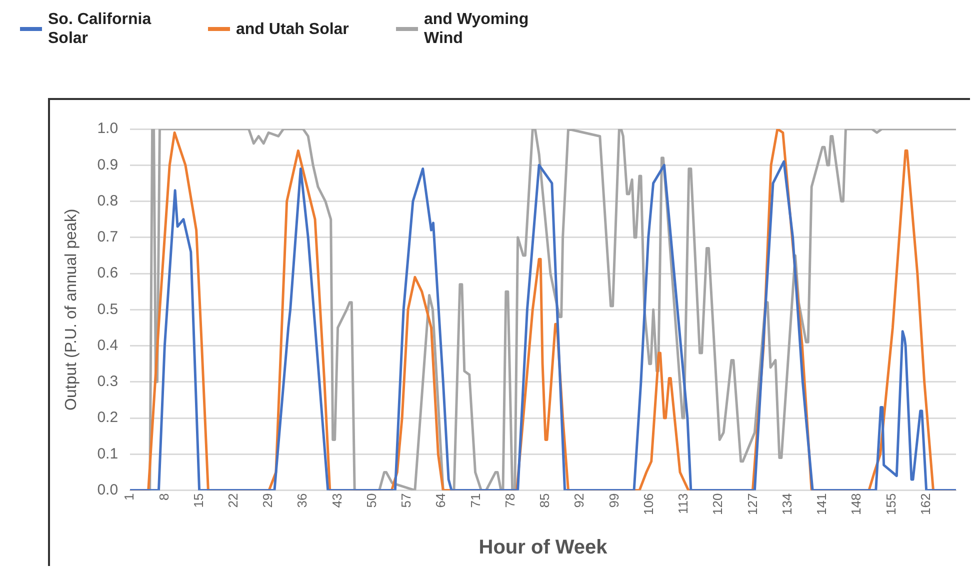 This screenshot has height=568, width=972. I want to click on x-tick-label: 85, so click(544, 500).